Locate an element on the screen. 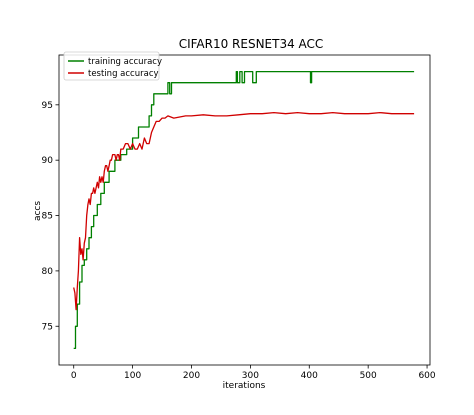 This screenshot has width=474, height=415. y-axis: 75 80 85 90 95 is located at coordinates (50, 216).